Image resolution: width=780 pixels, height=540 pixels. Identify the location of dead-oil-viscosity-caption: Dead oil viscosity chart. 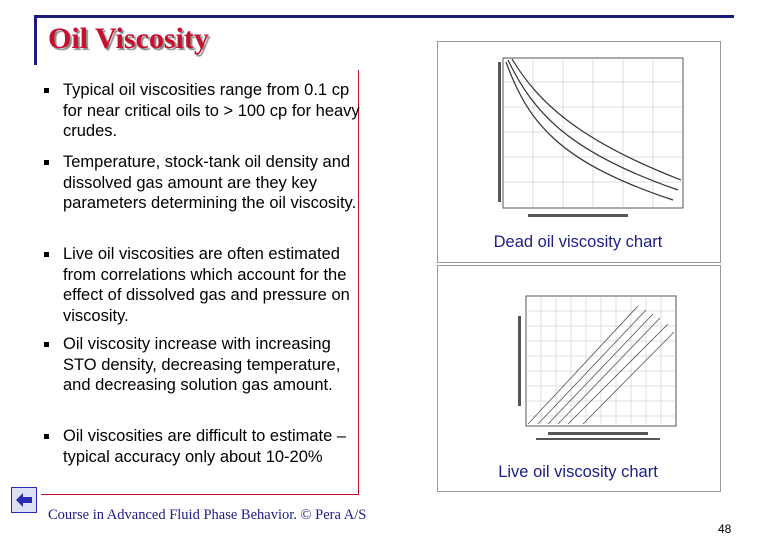
(578, 242).